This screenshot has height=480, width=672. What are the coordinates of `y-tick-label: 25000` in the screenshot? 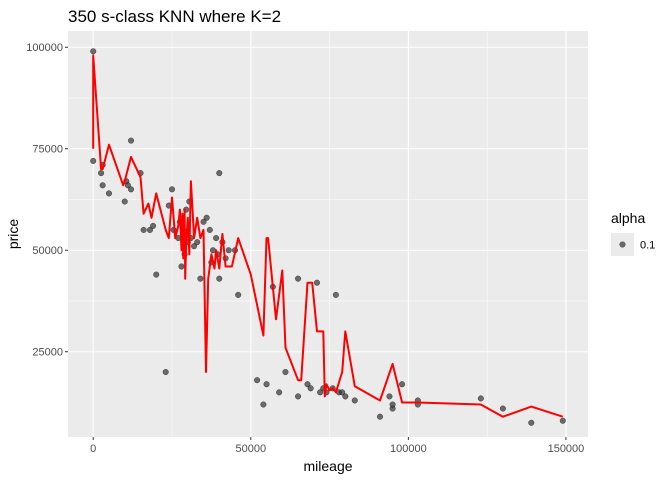 It's located at (47, 353).